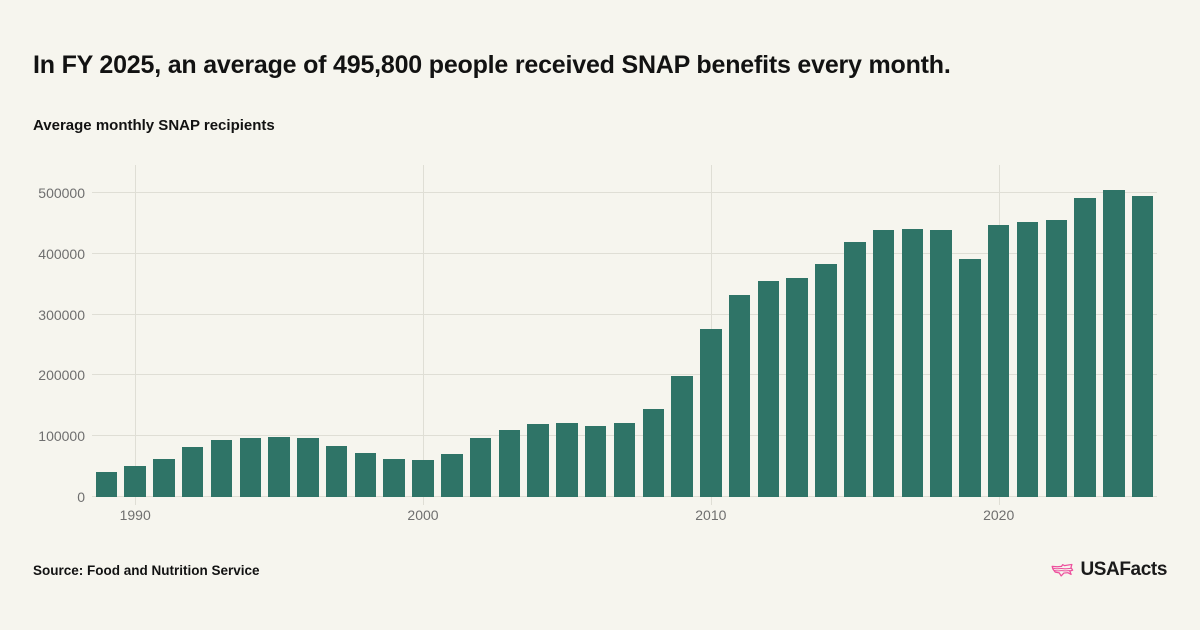 The height and width of the screenshot is (630, 1200). I want to click on bar-1997, so click(336, 471).